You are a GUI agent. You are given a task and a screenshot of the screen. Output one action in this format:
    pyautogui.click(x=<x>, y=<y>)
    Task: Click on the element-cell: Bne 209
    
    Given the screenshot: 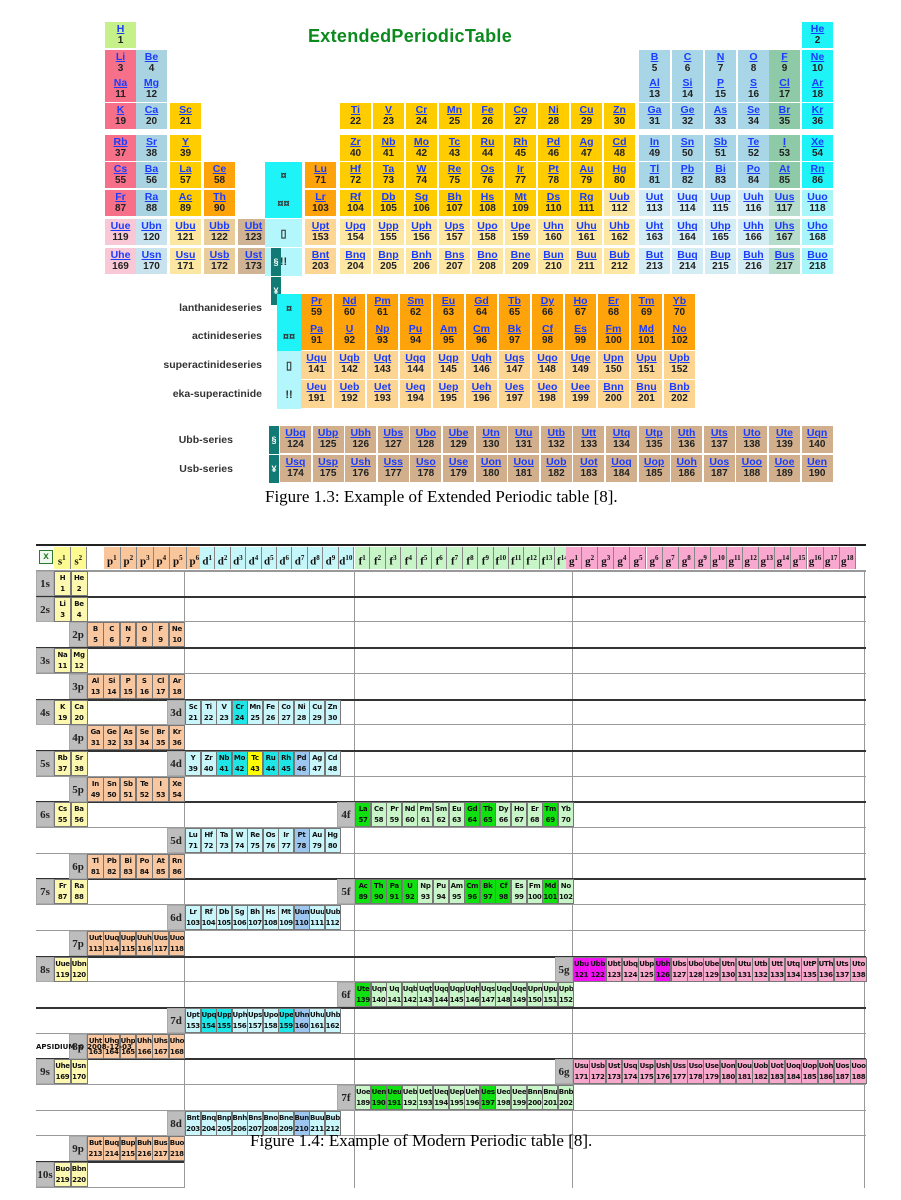 What is the action you would take?
    pyautogui.click(x=521, y=261)
    